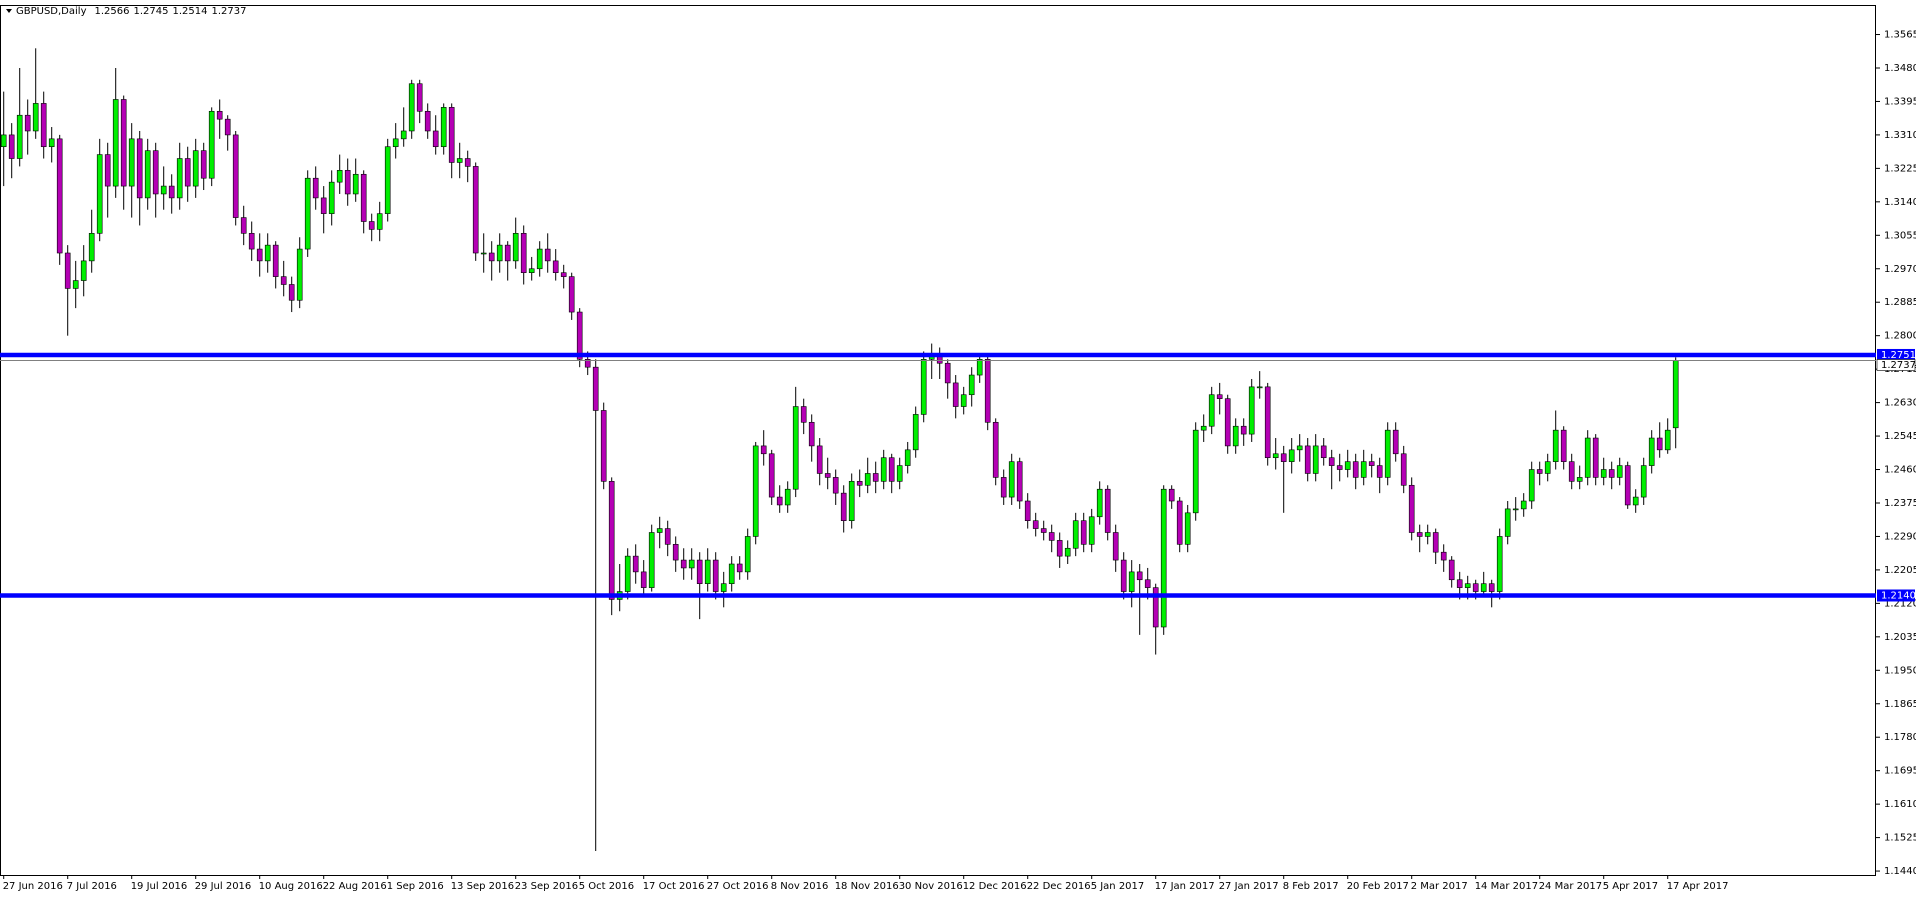 Image resolution: width=1916 pixels, height=897 pixels. Describe the element at coordinates (1900, 470) in the screenshot. I see `y-tick-label: 1.2460` at that location.